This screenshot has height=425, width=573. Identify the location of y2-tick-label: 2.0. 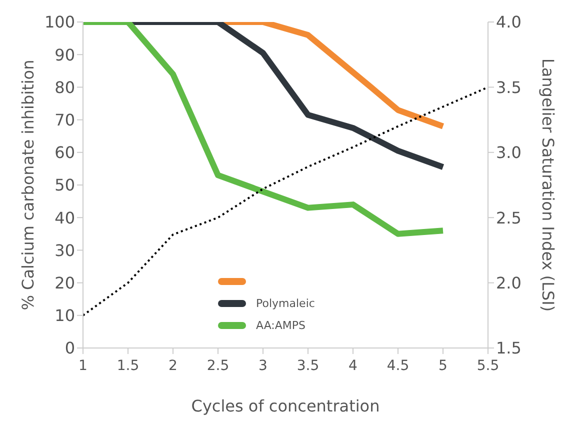
(509, 282).